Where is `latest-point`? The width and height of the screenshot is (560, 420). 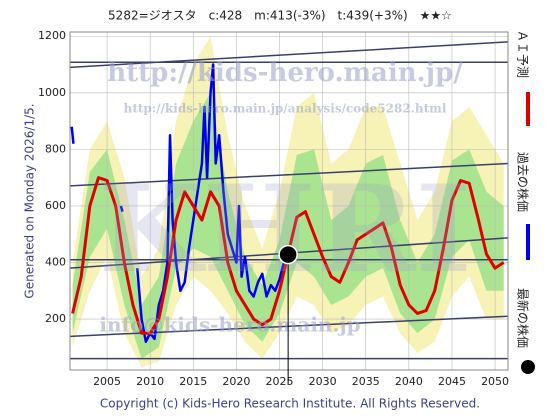
latest-point is located at coordinates (288, 254).